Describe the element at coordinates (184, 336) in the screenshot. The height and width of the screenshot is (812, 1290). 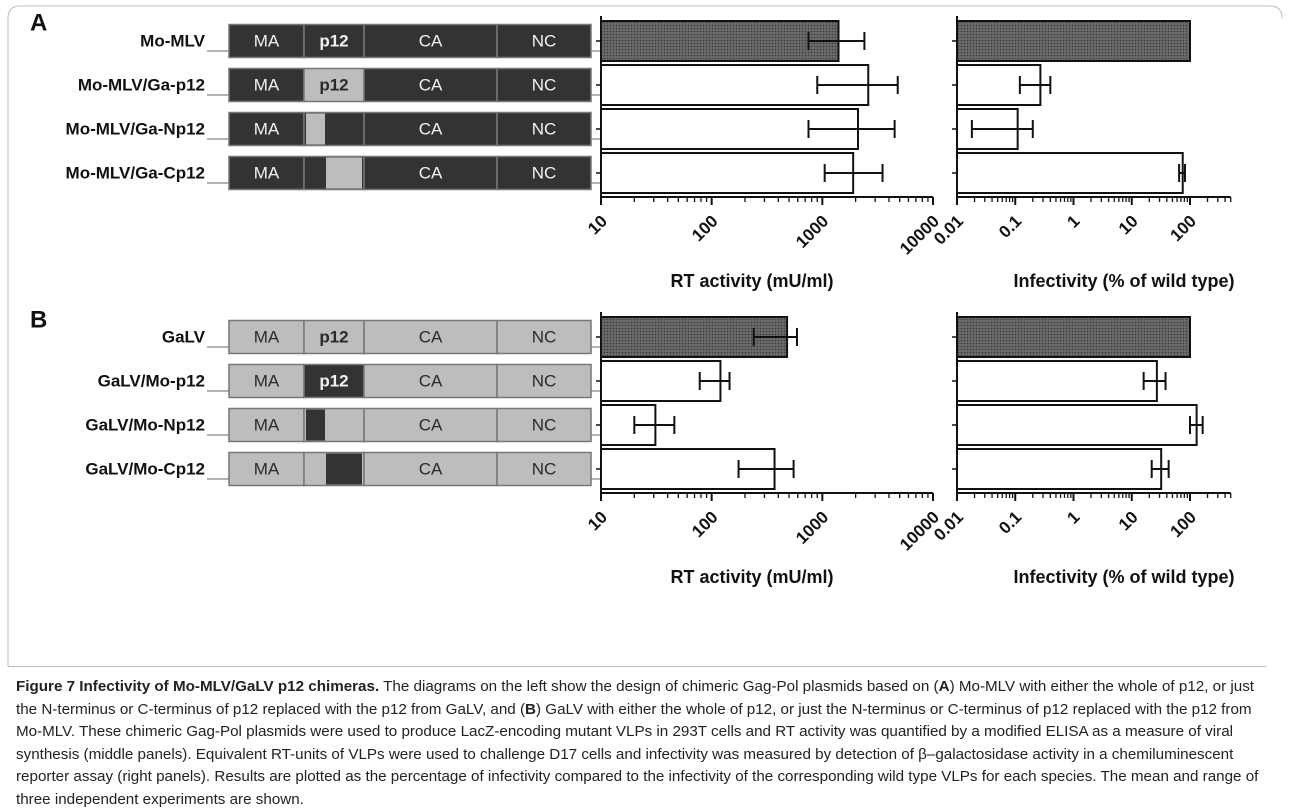
I see `construct-label: GaLV` at that location.